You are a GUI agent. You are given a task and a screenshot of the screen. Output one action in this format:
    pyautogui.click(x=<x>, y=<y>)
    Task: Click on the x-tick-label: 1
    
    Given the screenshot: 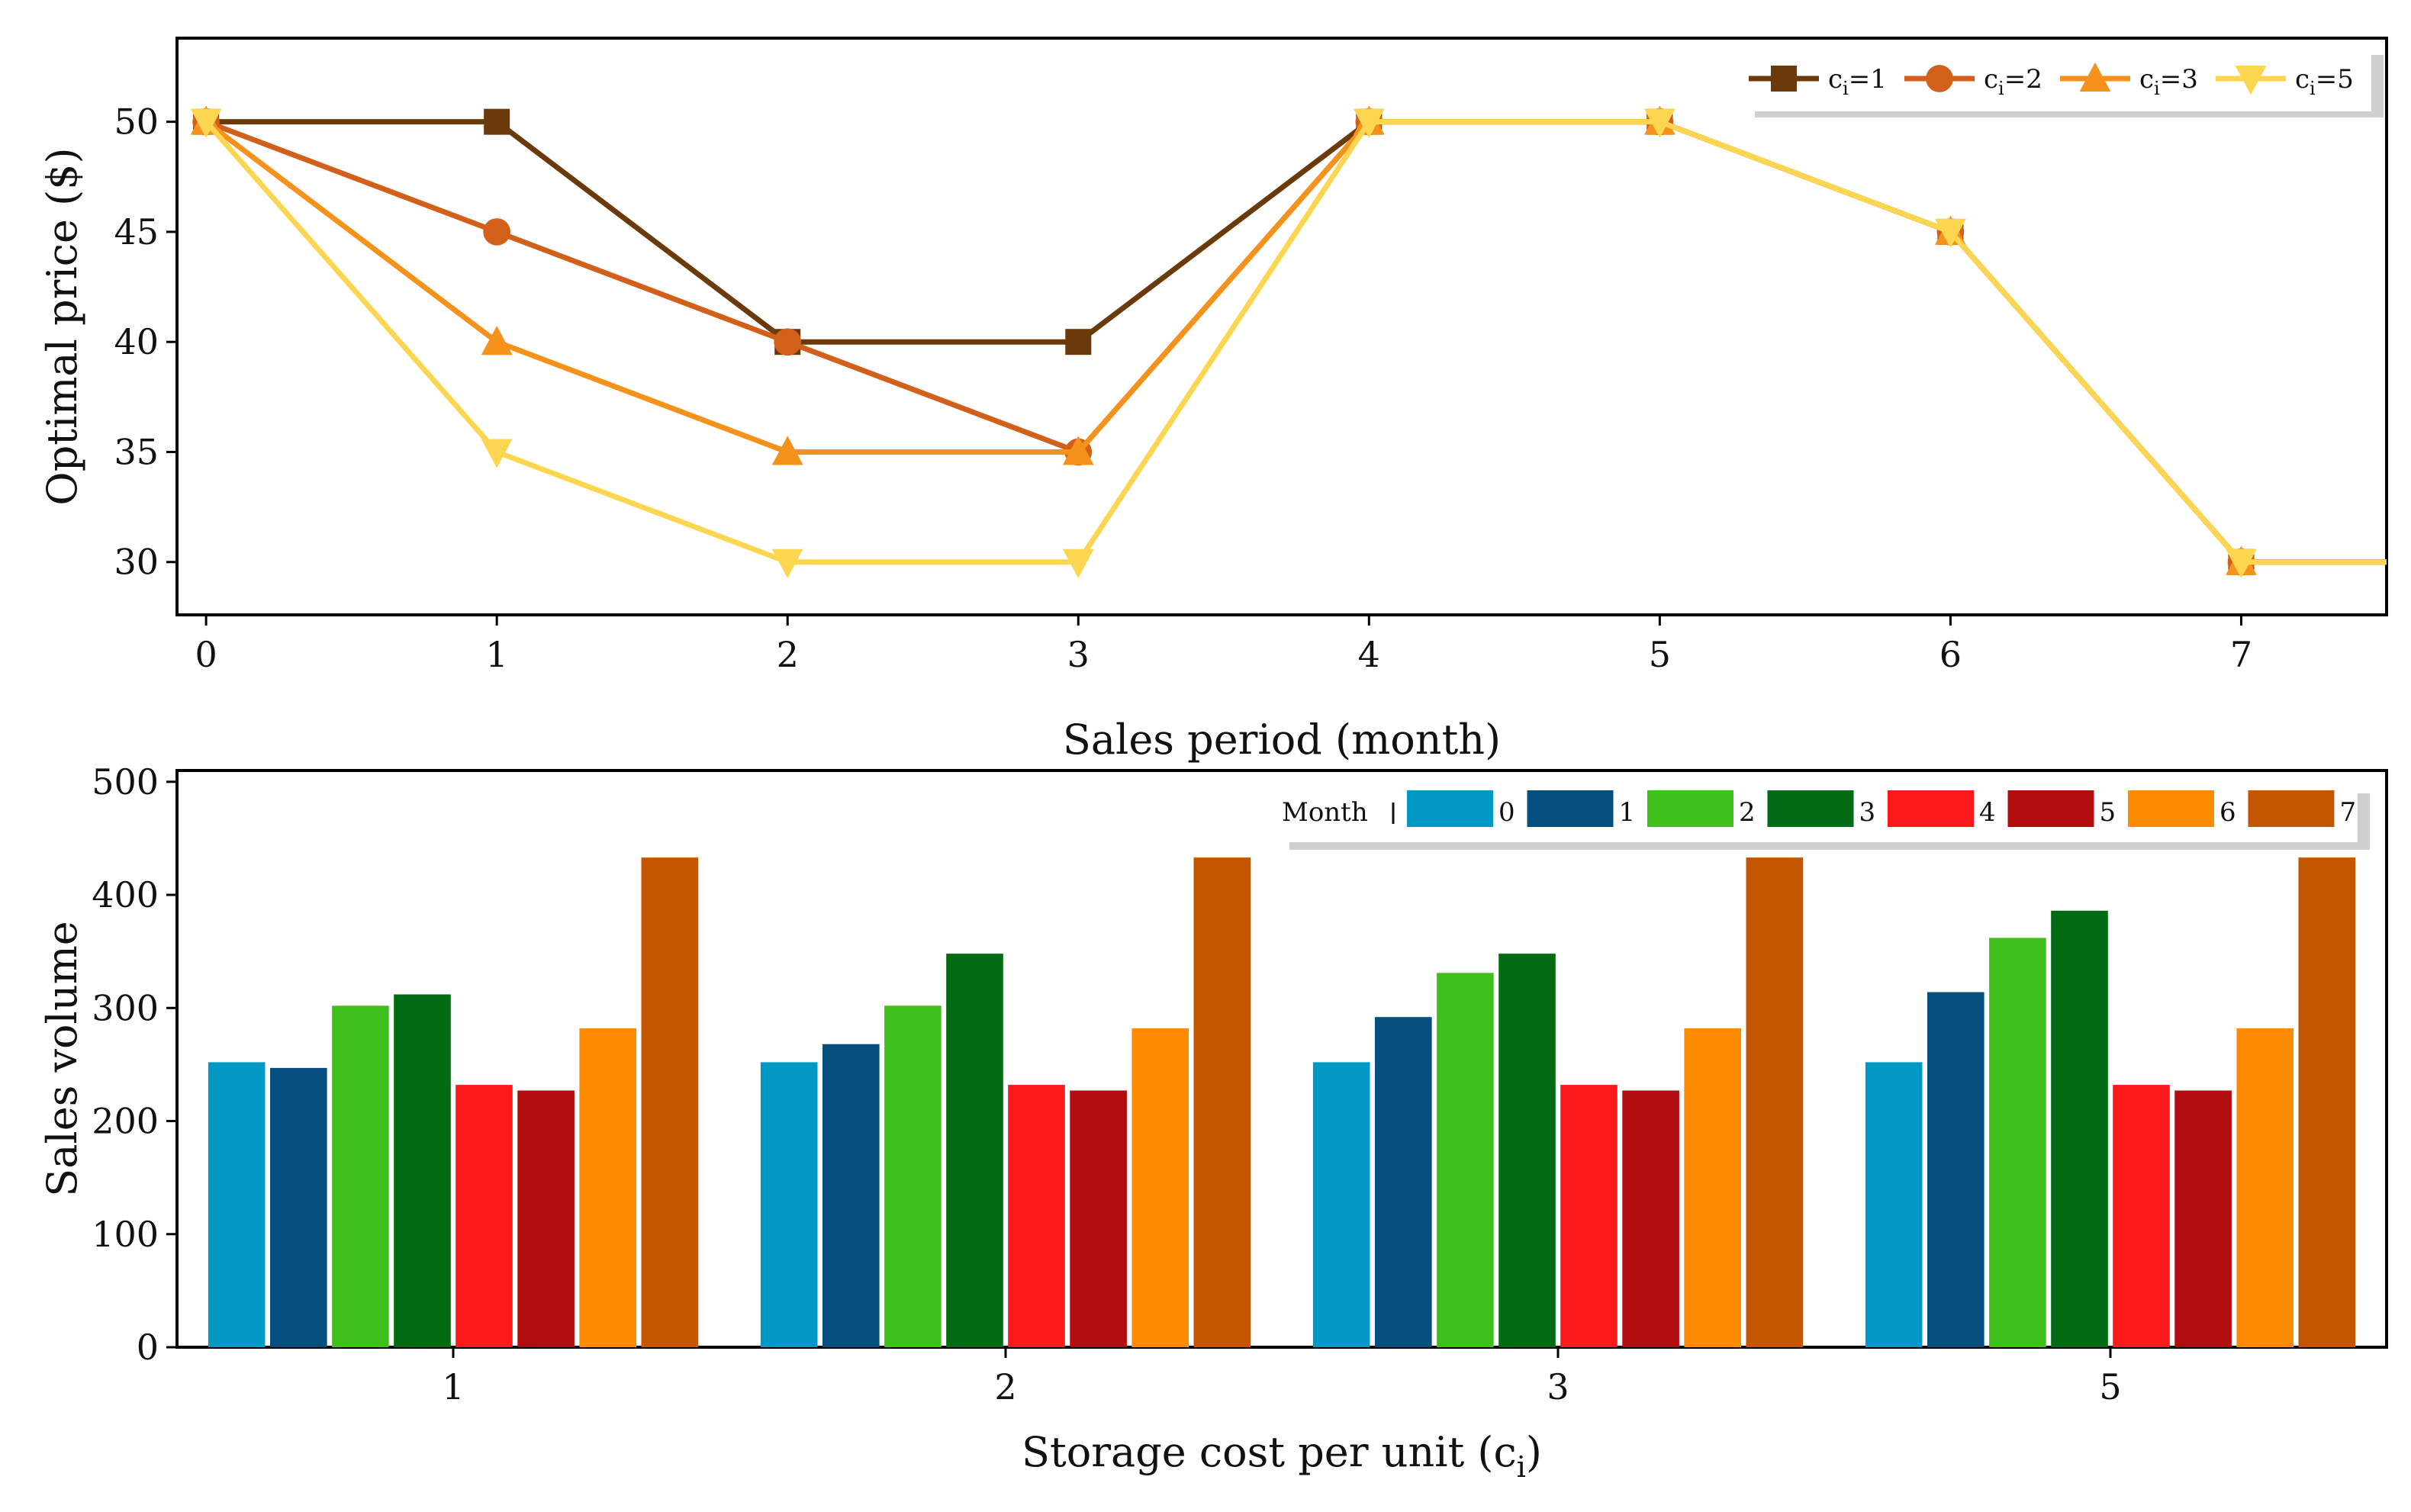 What is the action you would take?
    pyautogui.click(x=453, y=1387)
    